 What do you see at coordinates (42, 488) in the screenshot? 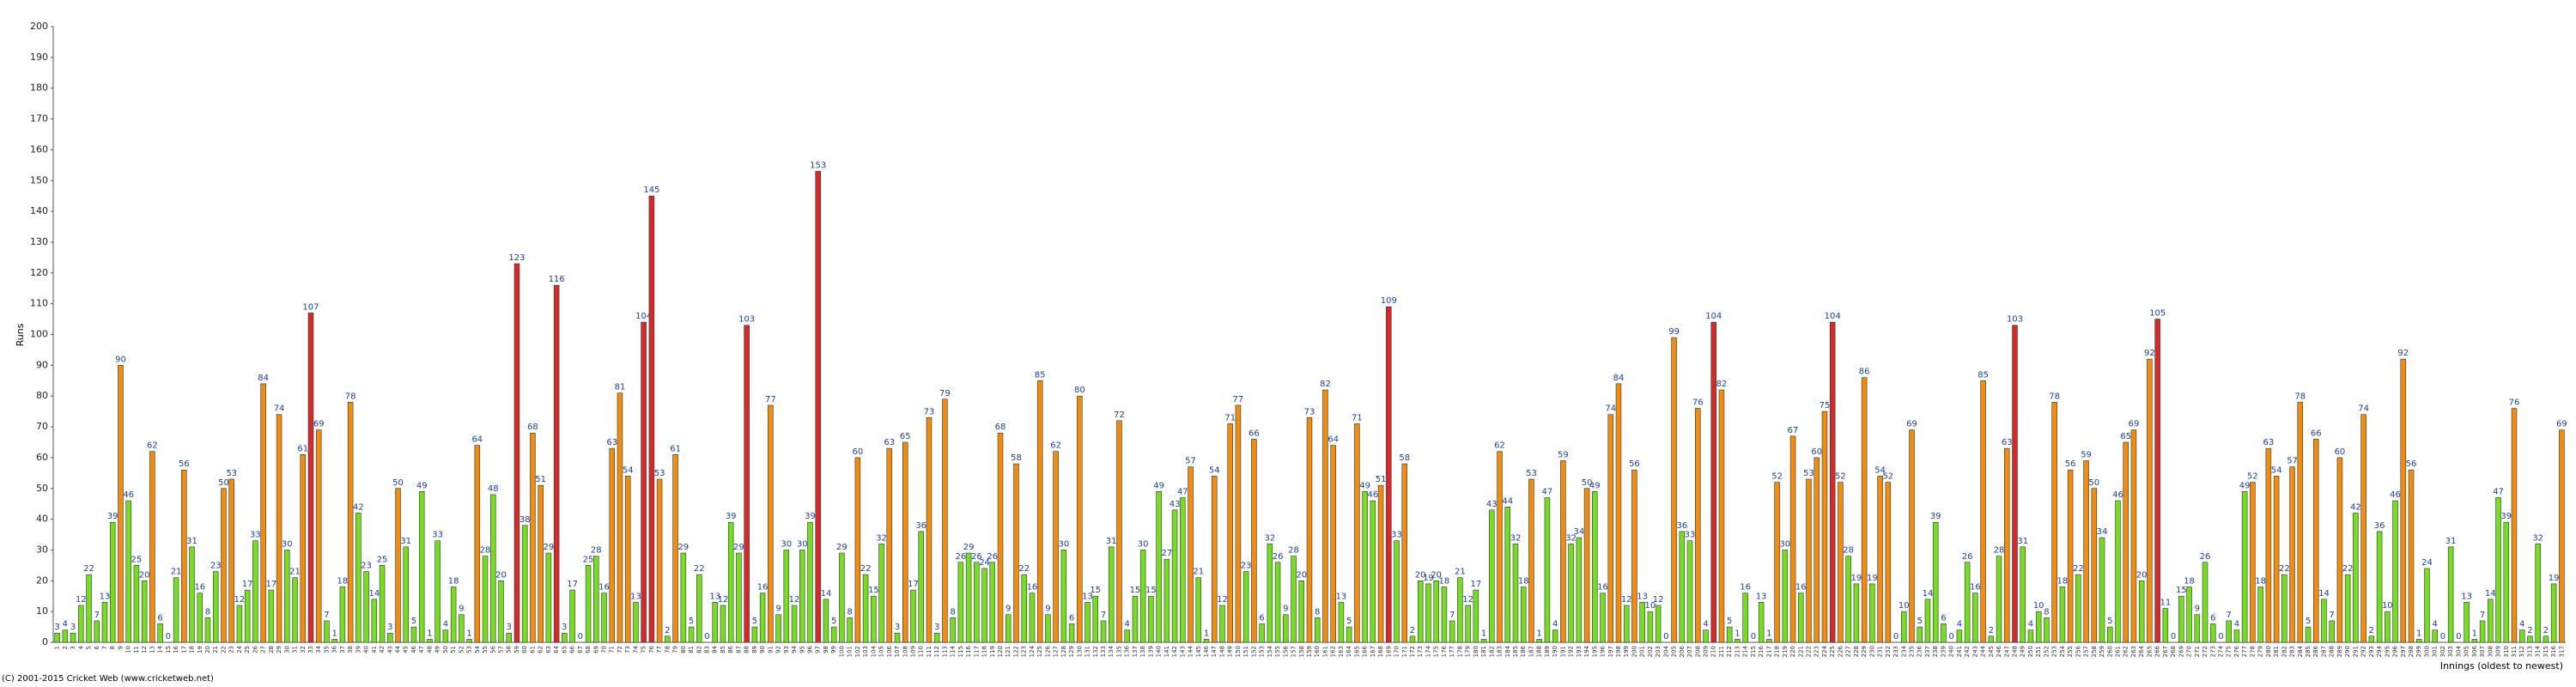
I see `y-tick-label: 50` at bounding box center [42, 488].